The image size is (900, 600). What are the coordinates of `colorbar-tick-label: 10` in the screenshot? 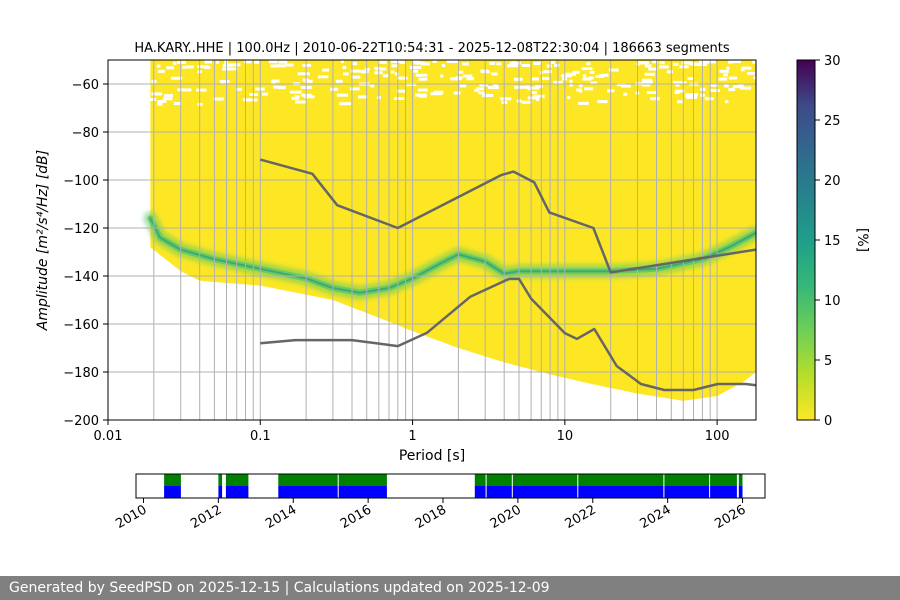 It's located at (832, 301).